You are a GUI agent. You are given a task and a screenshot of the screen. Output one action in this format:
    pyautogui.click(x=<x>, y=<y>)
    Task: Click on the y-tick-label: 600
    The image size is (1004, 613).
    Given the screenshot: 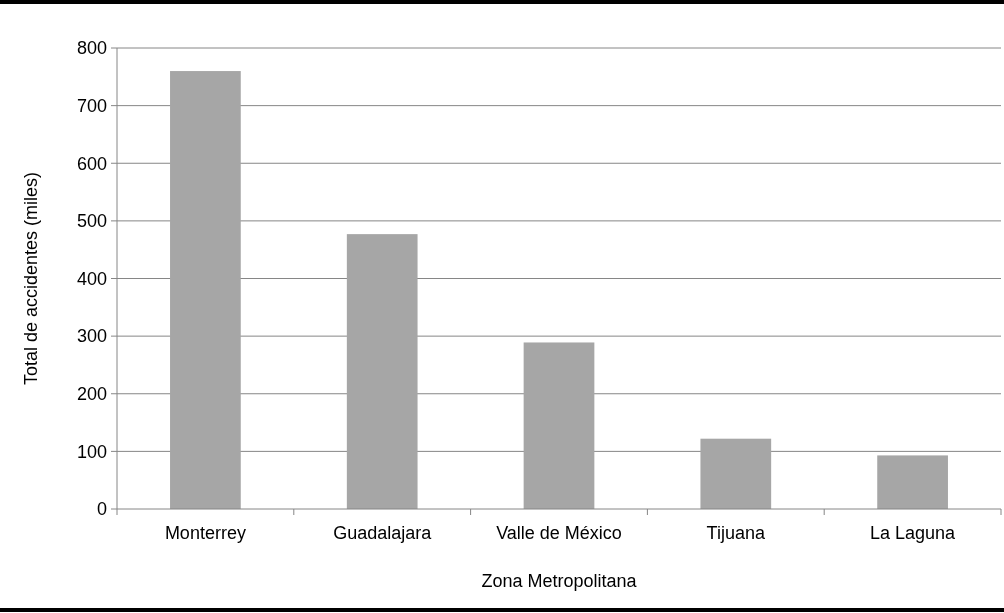 What is the action you would take?
    pyautogui.click(x=91, y=163)
    